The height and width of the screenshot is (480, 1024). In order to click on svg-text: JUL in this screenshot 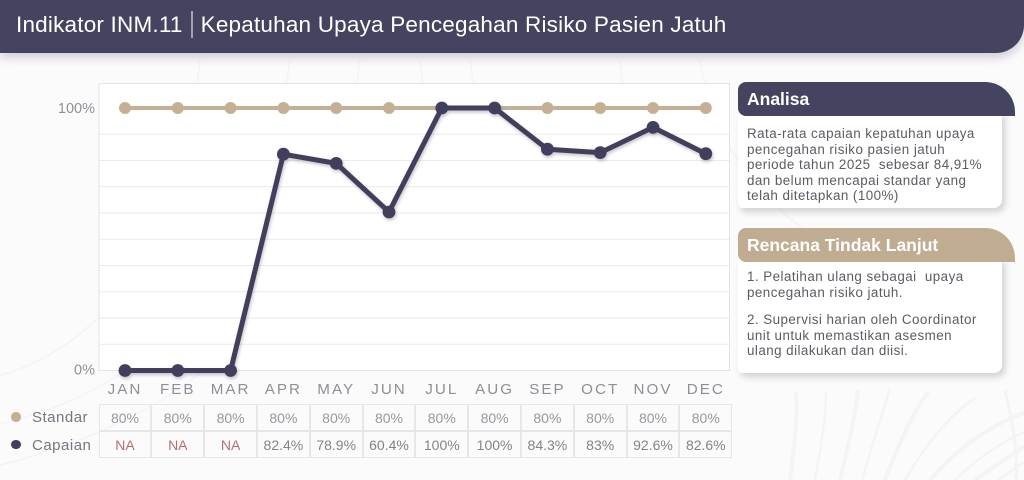, I will do `click(441, 389)`.